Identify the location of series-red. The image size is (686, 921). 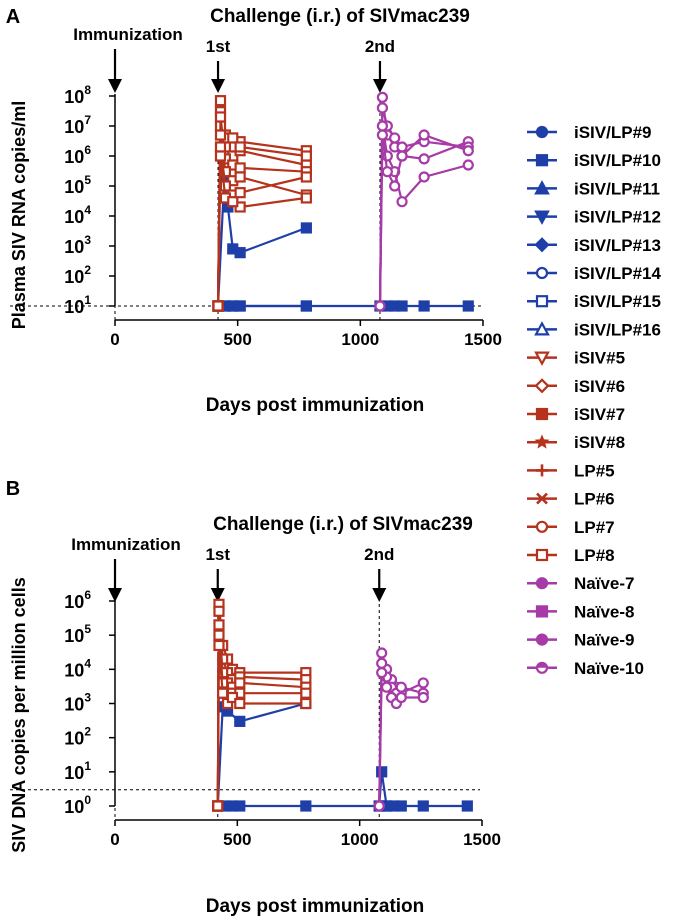
(262, 231).